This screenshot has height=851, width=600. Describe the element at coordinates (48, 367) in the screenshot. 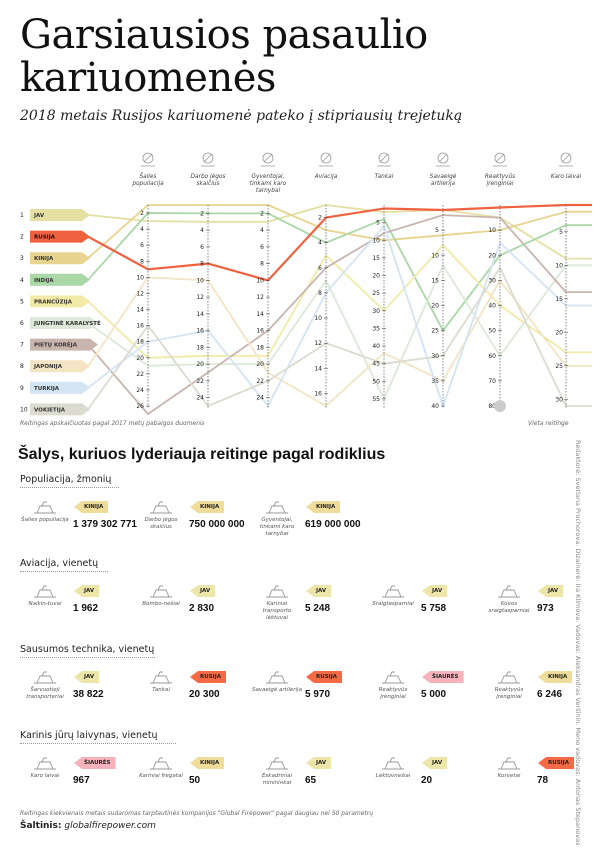

I see `country-name: JAPONIJA` at that location.